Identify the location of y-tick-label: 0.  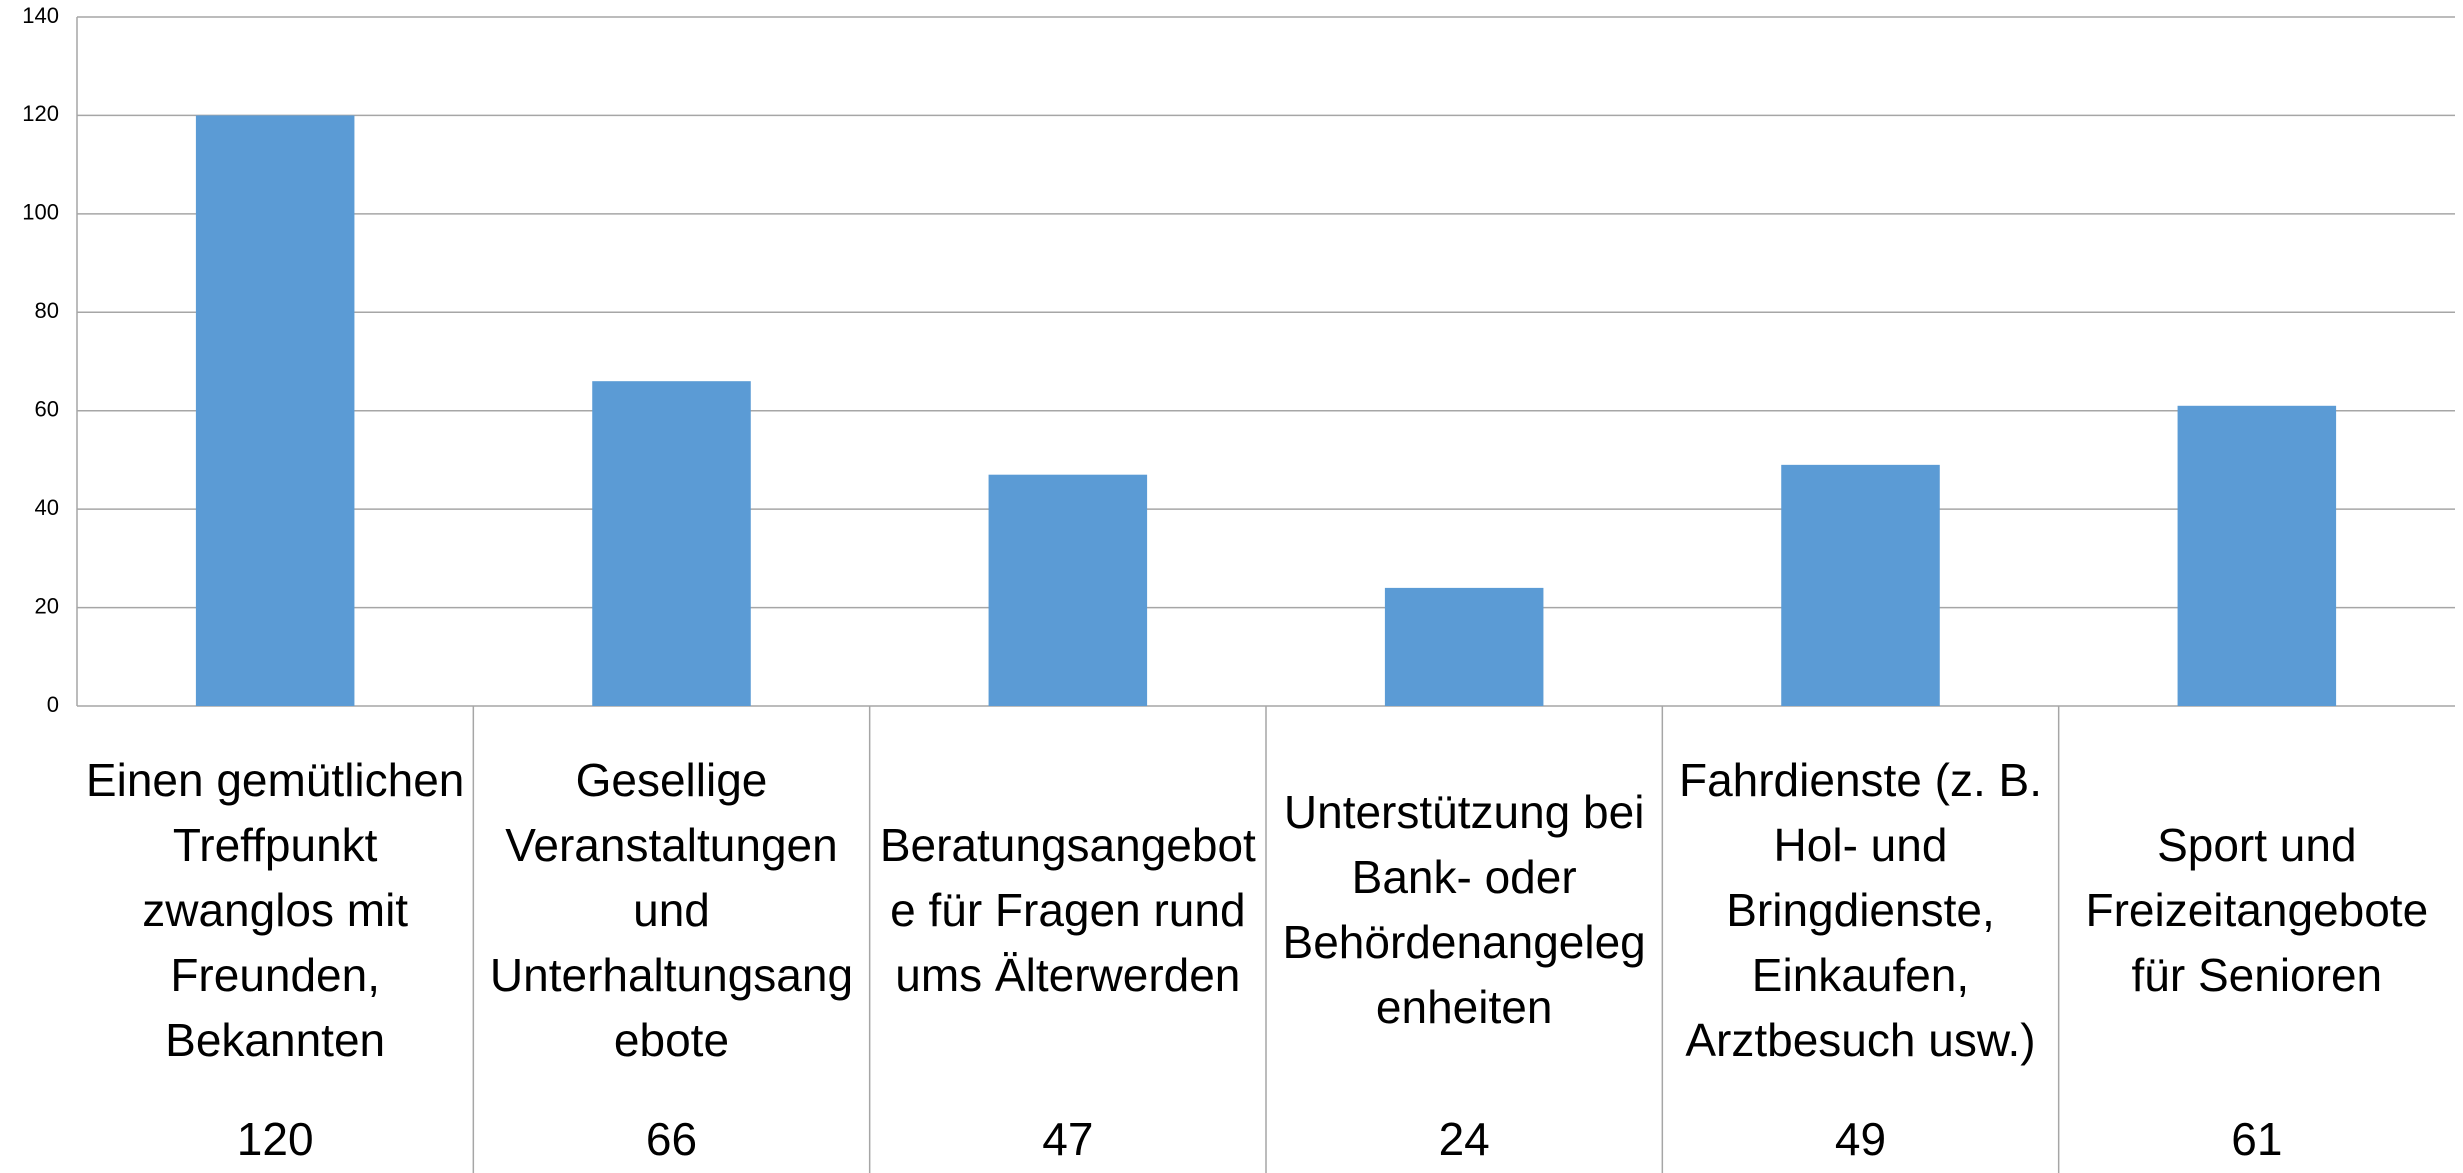
(53, 704).